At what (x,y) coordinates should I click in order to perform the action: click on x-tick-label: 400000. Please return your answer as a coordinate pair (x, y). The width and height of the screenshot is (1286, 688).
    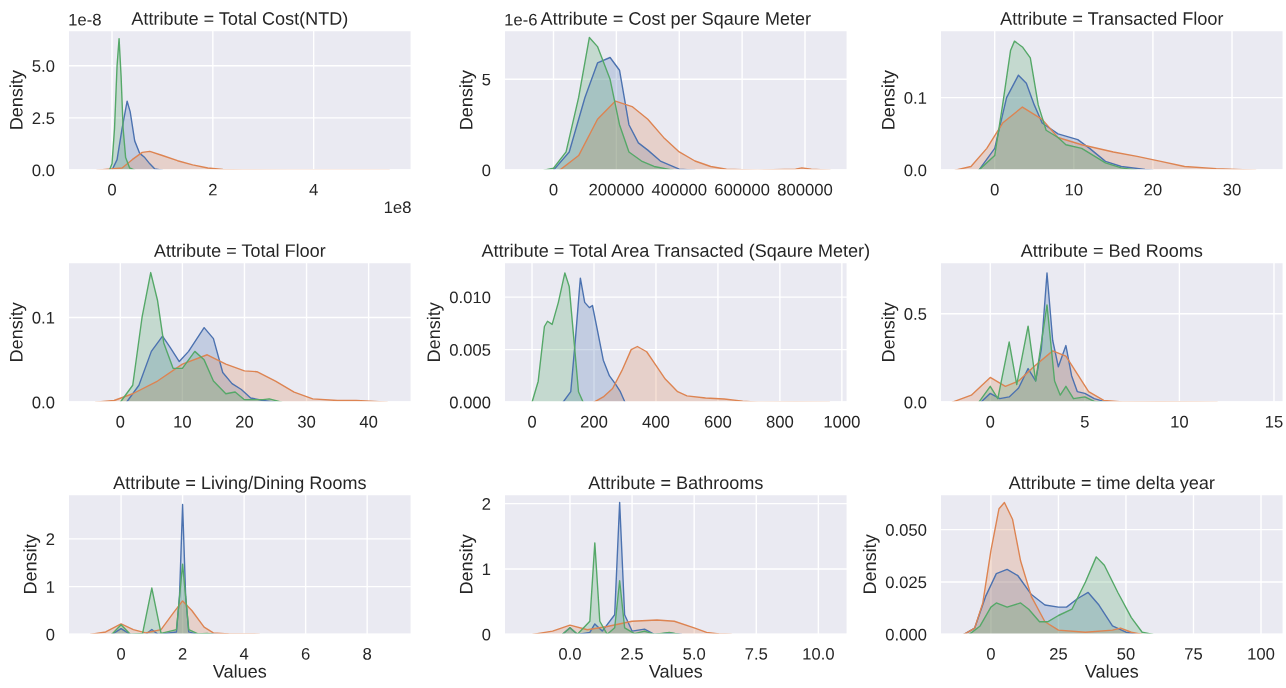
    Looking at the image, I should click on (679, 189).